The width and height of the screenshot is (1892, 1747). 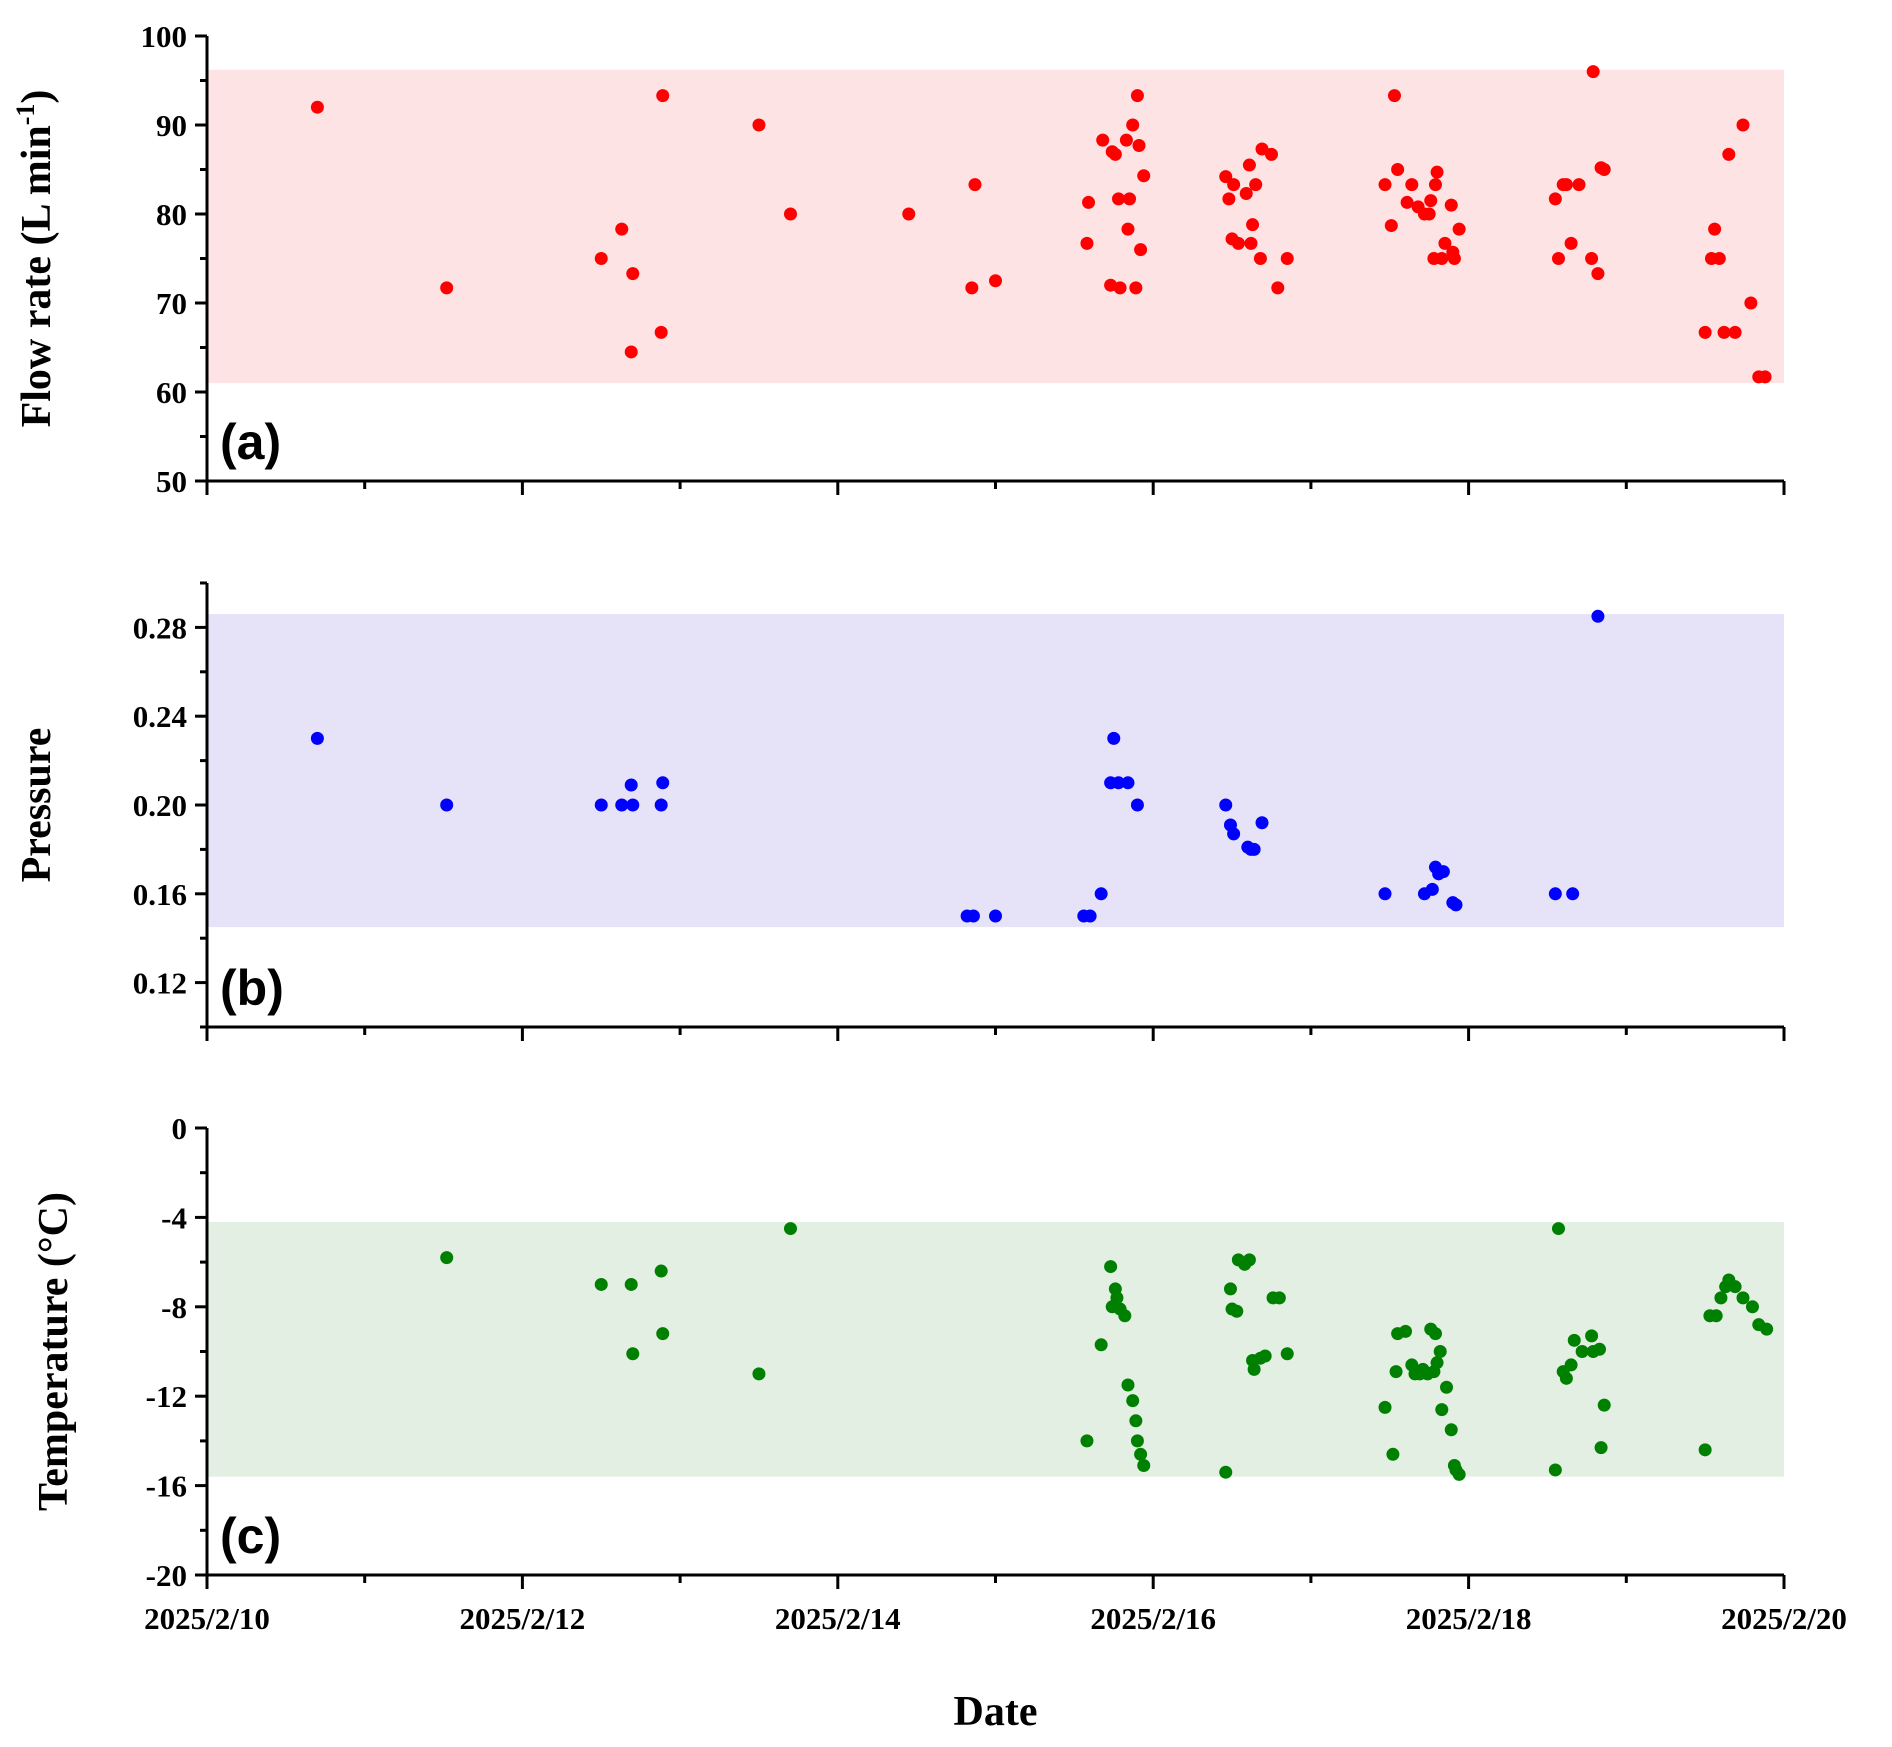 I want to click on panel-label: (a), so click(x=250, y=442).